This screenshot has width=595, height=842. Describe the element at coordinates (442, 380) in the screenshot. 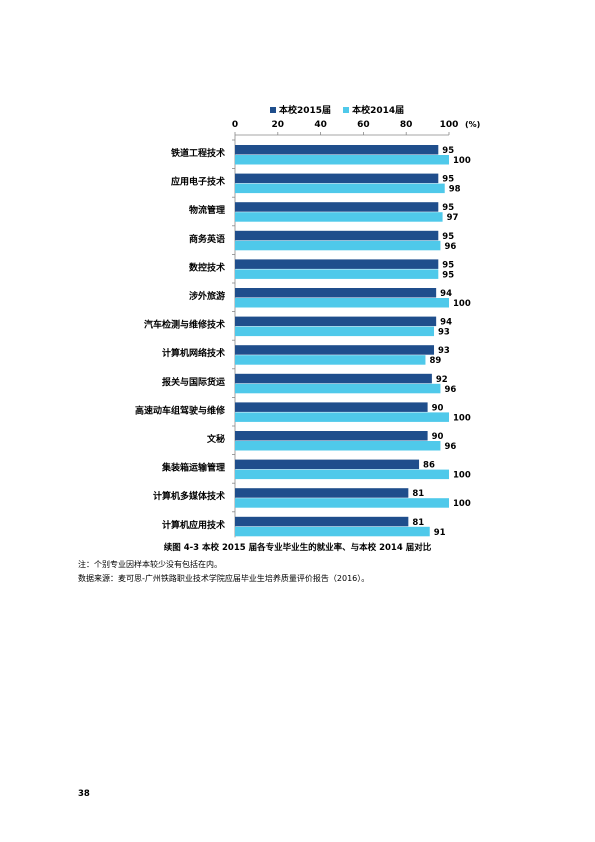

I see `data-label-2015: 92` at that location.